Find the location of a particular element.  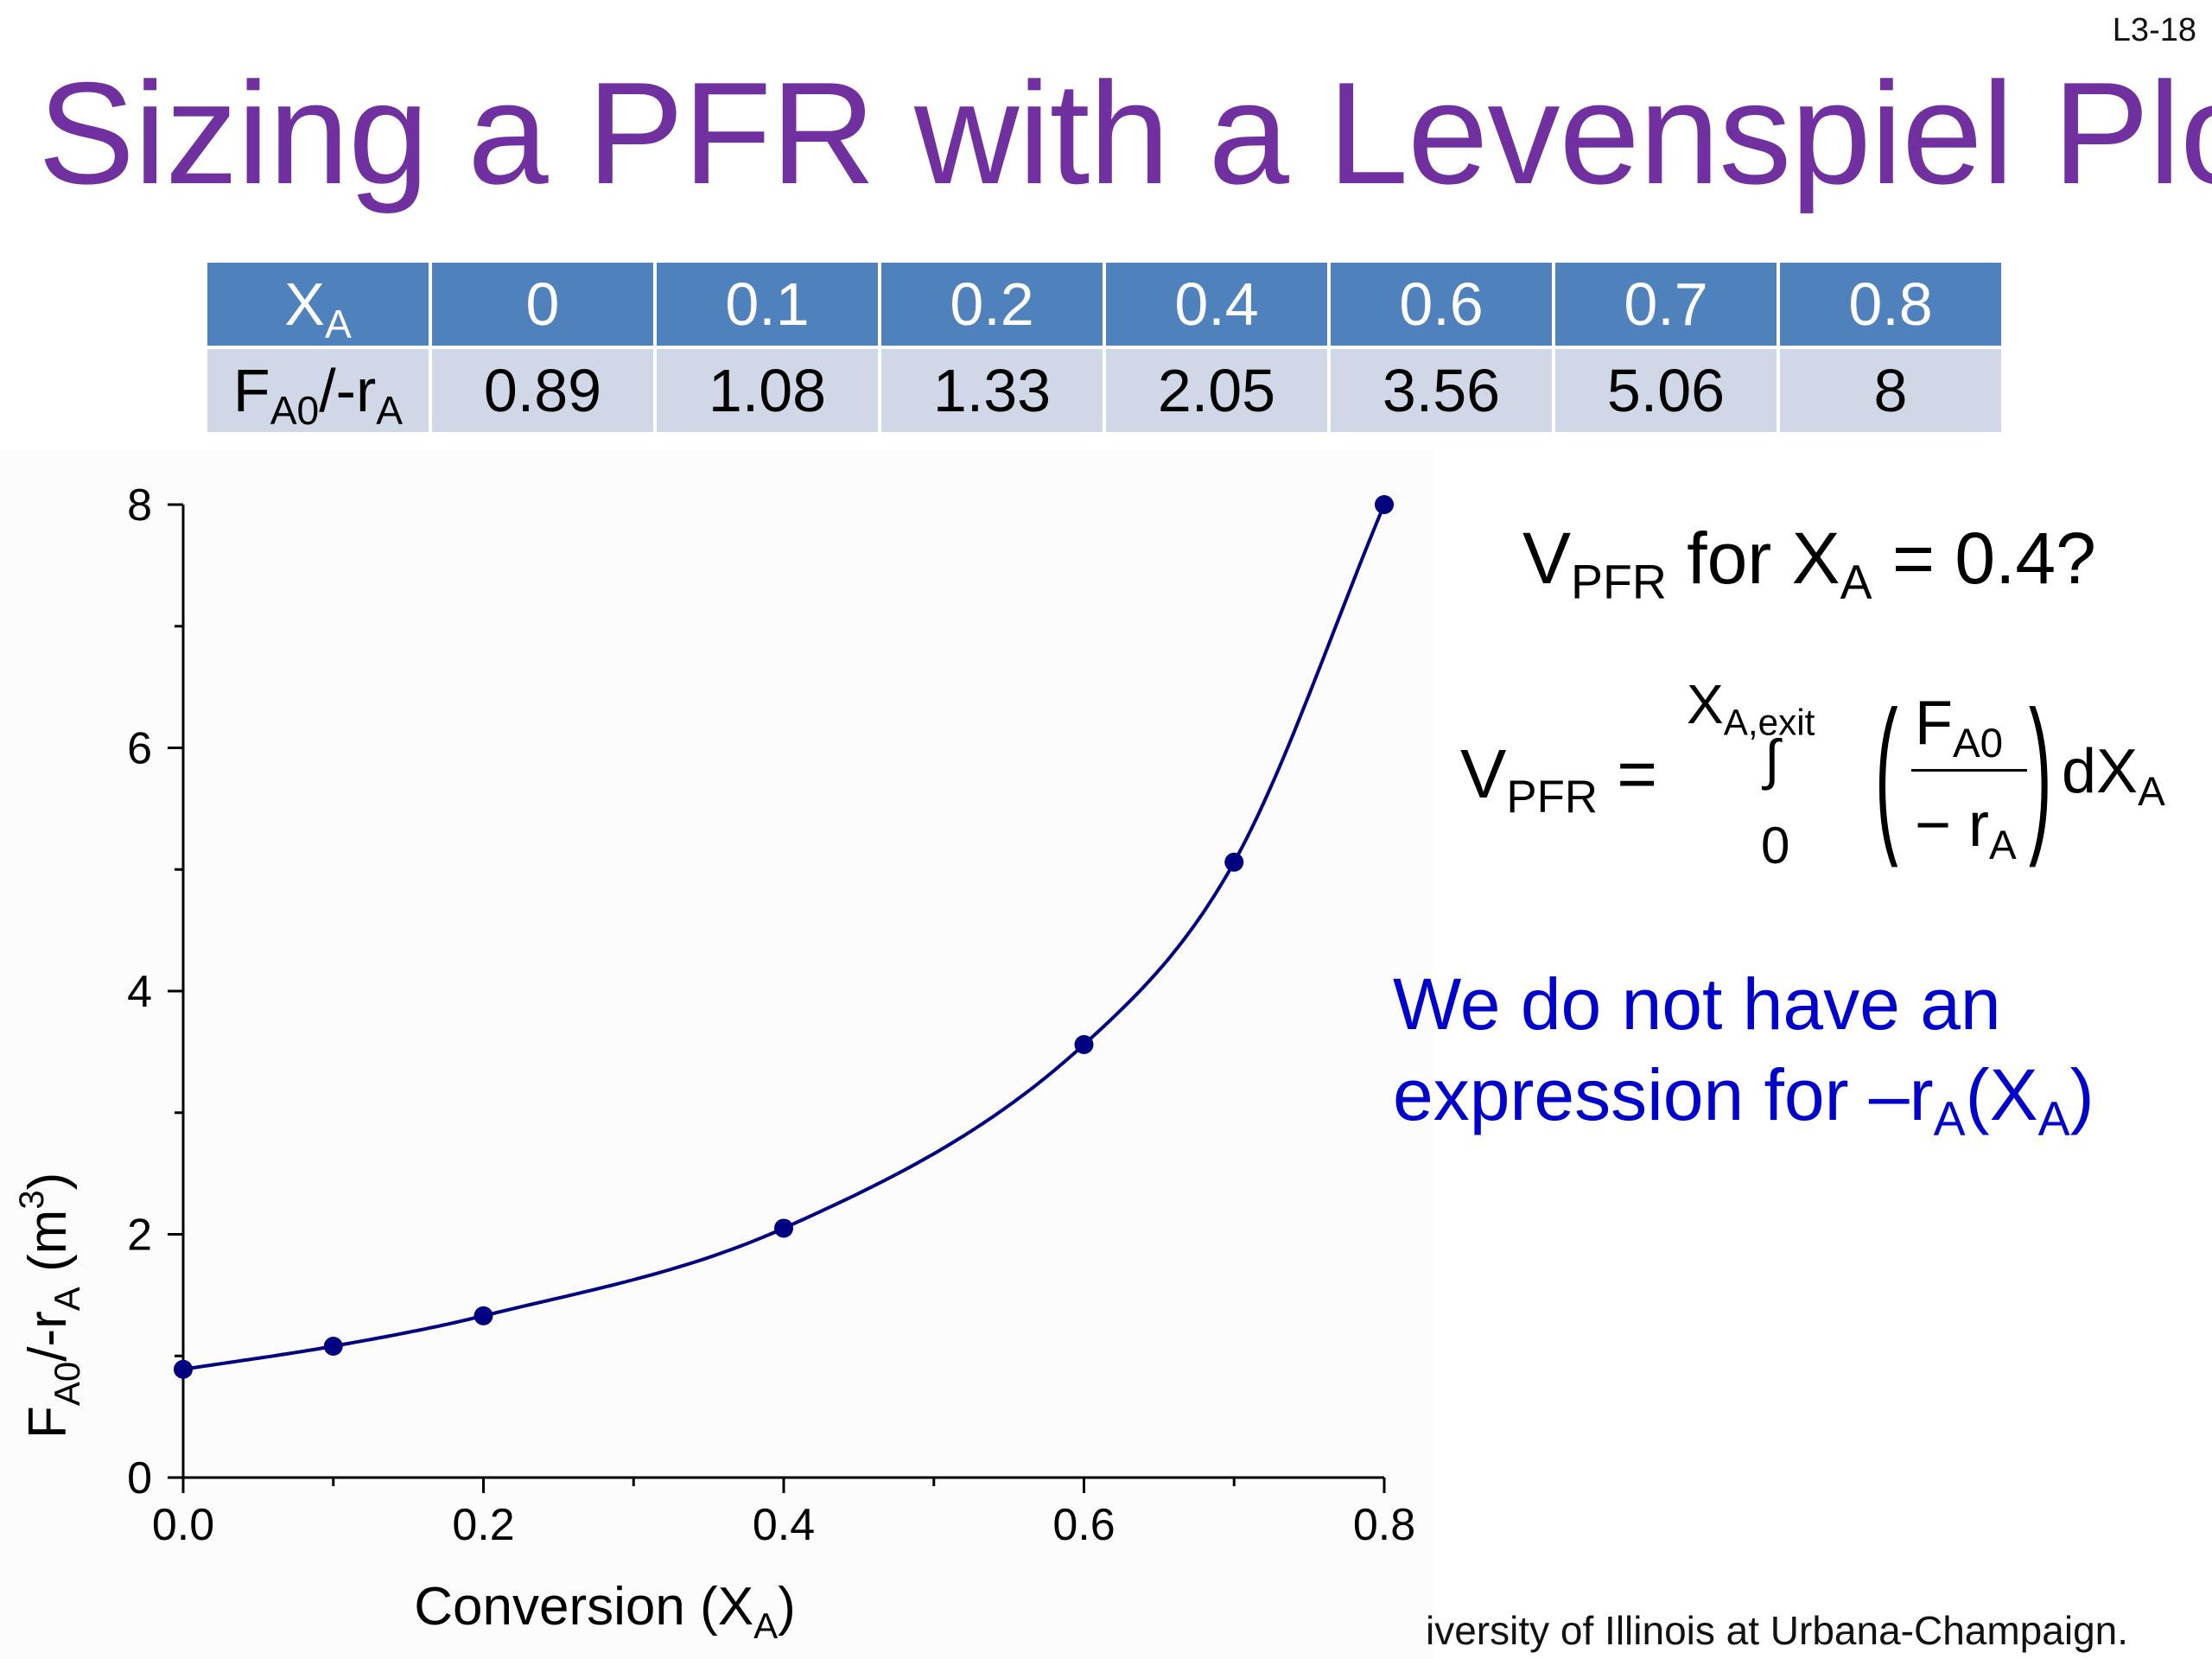

table-cell-y: 3.56 is located at coordinates (1441, 390).